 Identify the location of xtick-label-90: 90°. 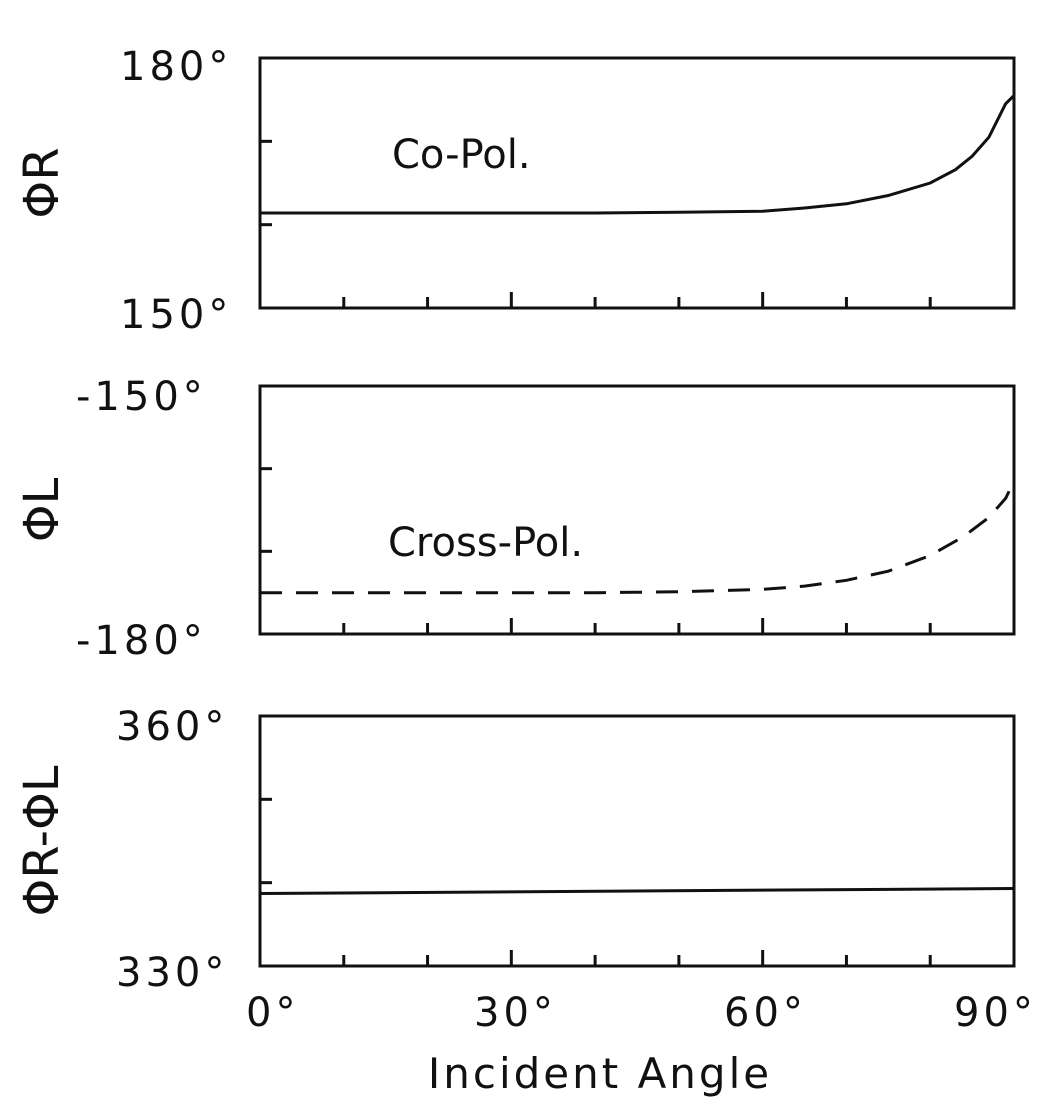
(995, 1013).